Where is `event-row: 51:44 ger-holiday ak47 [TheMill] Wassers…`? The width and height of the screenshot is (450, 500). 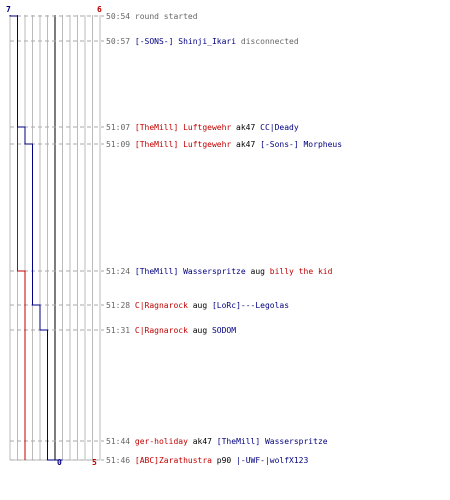 event-row: 51:44 ger-holiday ak47 [TheMill] Wassers… is located at coordinates (217, 441).